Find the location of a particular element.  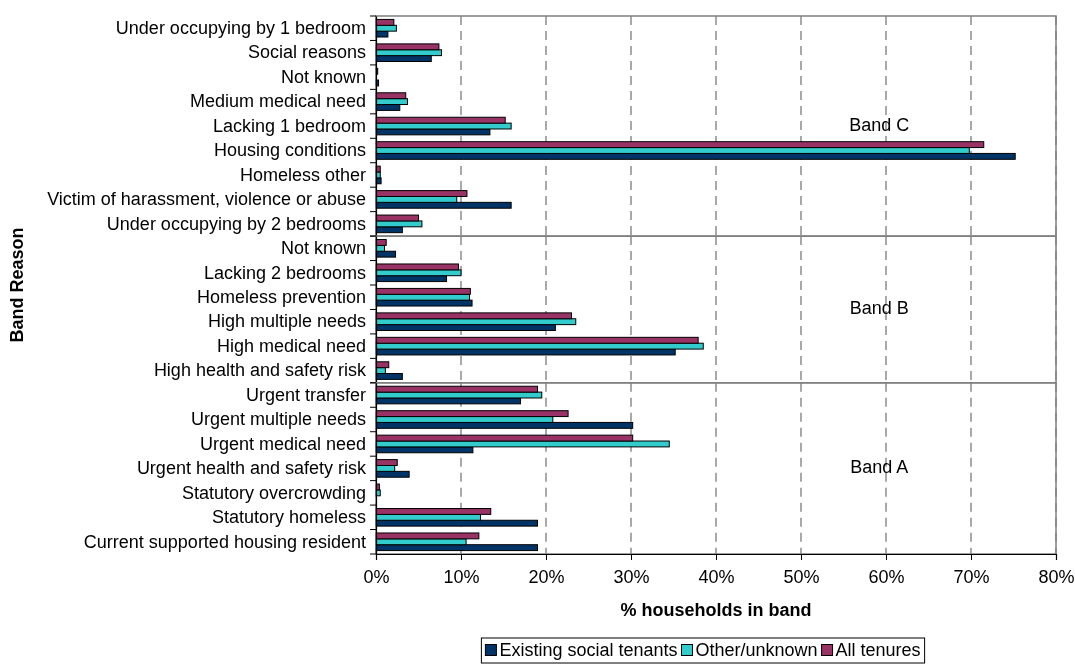

x-tick-label: 70% is located at coordinates (971, 576).